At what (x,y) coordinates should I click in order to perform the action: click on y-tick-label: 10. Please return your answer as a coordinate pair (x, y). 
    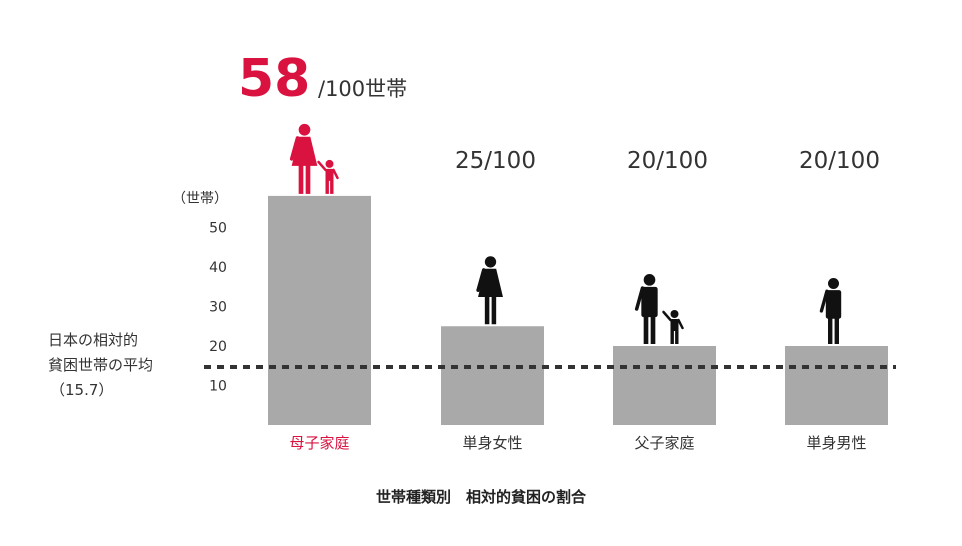
    Looking at the image, I should click on (218, 387).